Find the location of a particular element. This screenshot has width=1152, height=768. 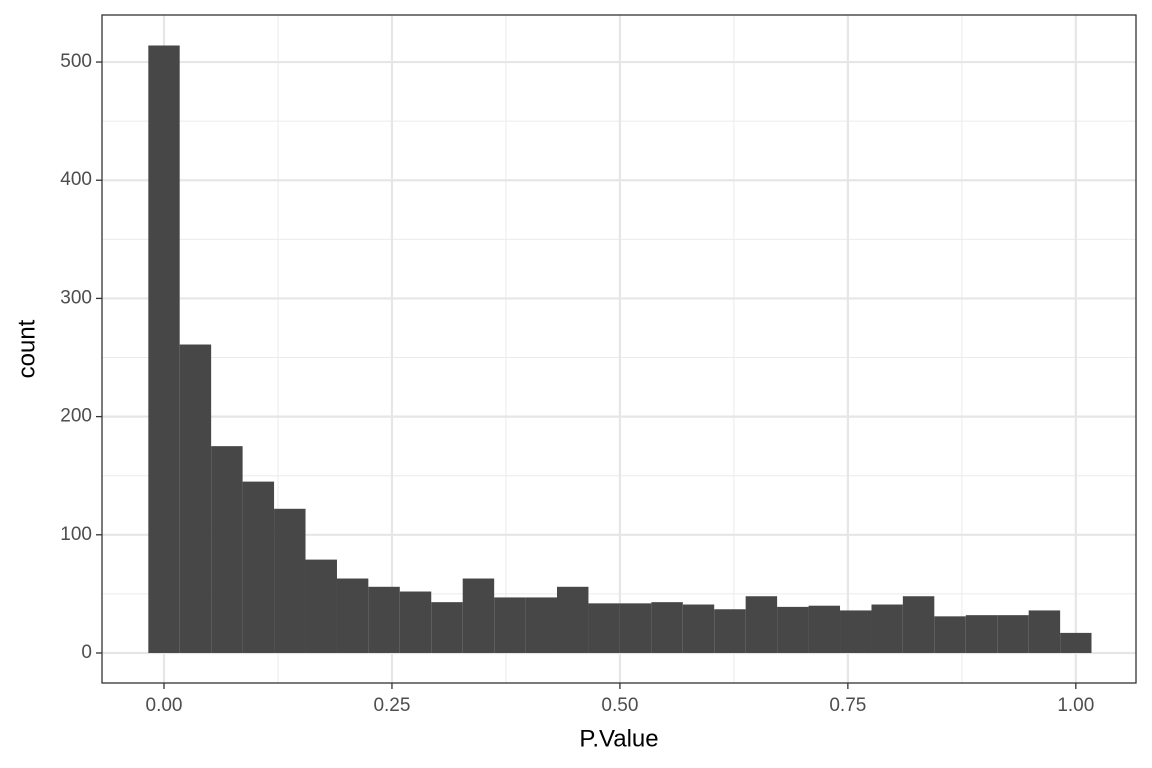

x-axis-title: P.Value is located at coordinates (618, 738).